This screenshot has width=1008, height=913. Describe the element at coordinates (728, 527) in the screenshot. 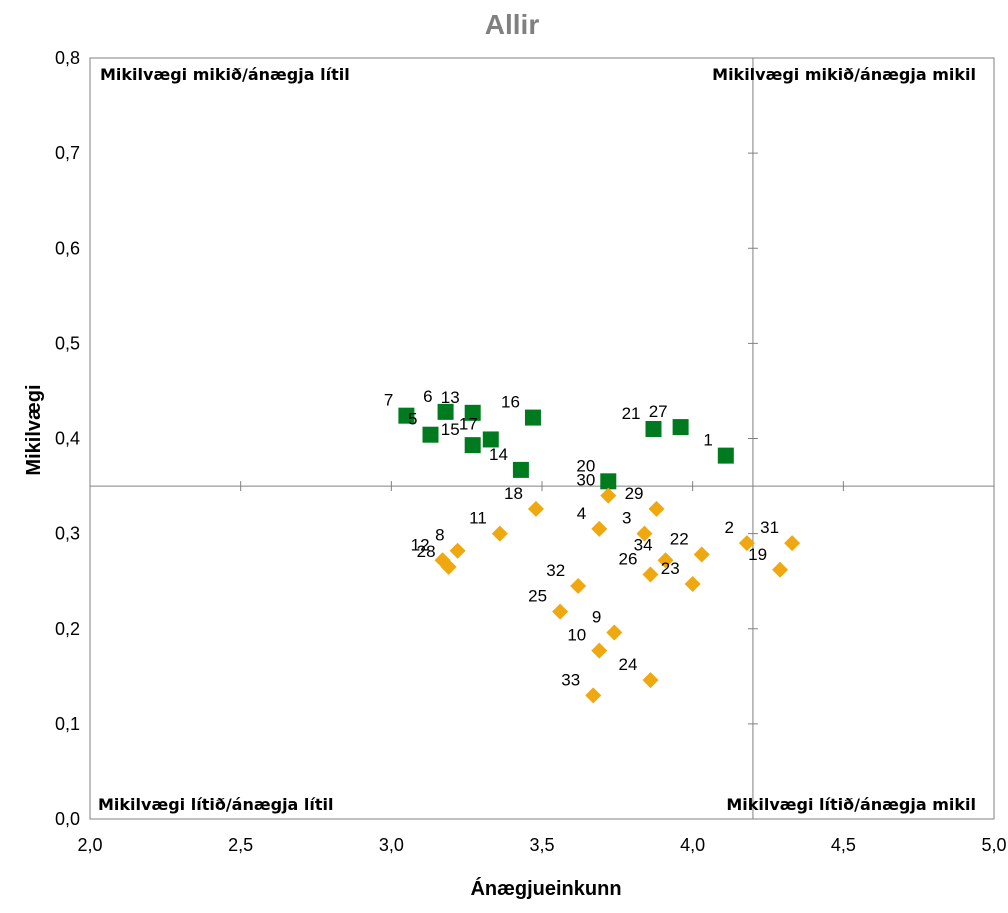

I see `data-point-label: 2` at that location.